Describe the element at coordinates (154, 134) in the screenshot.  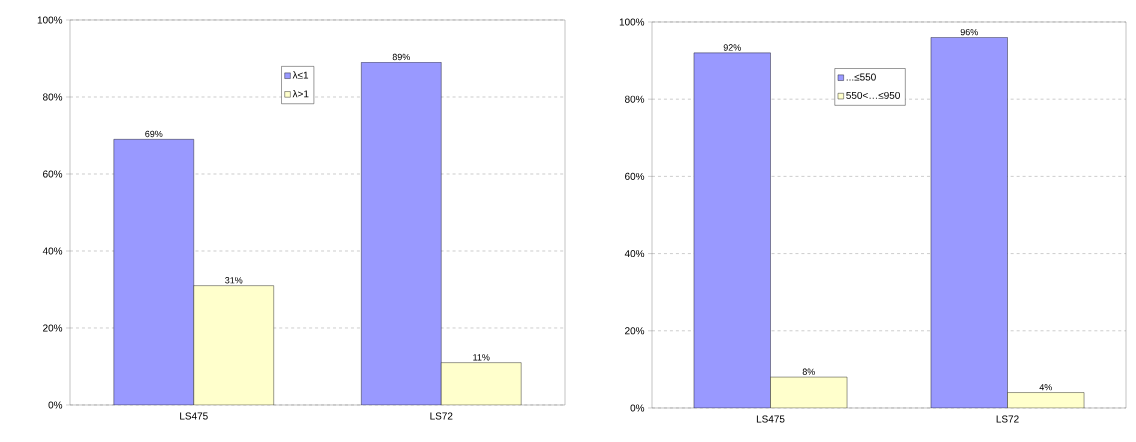
I see `data-label: 69%` at that location.